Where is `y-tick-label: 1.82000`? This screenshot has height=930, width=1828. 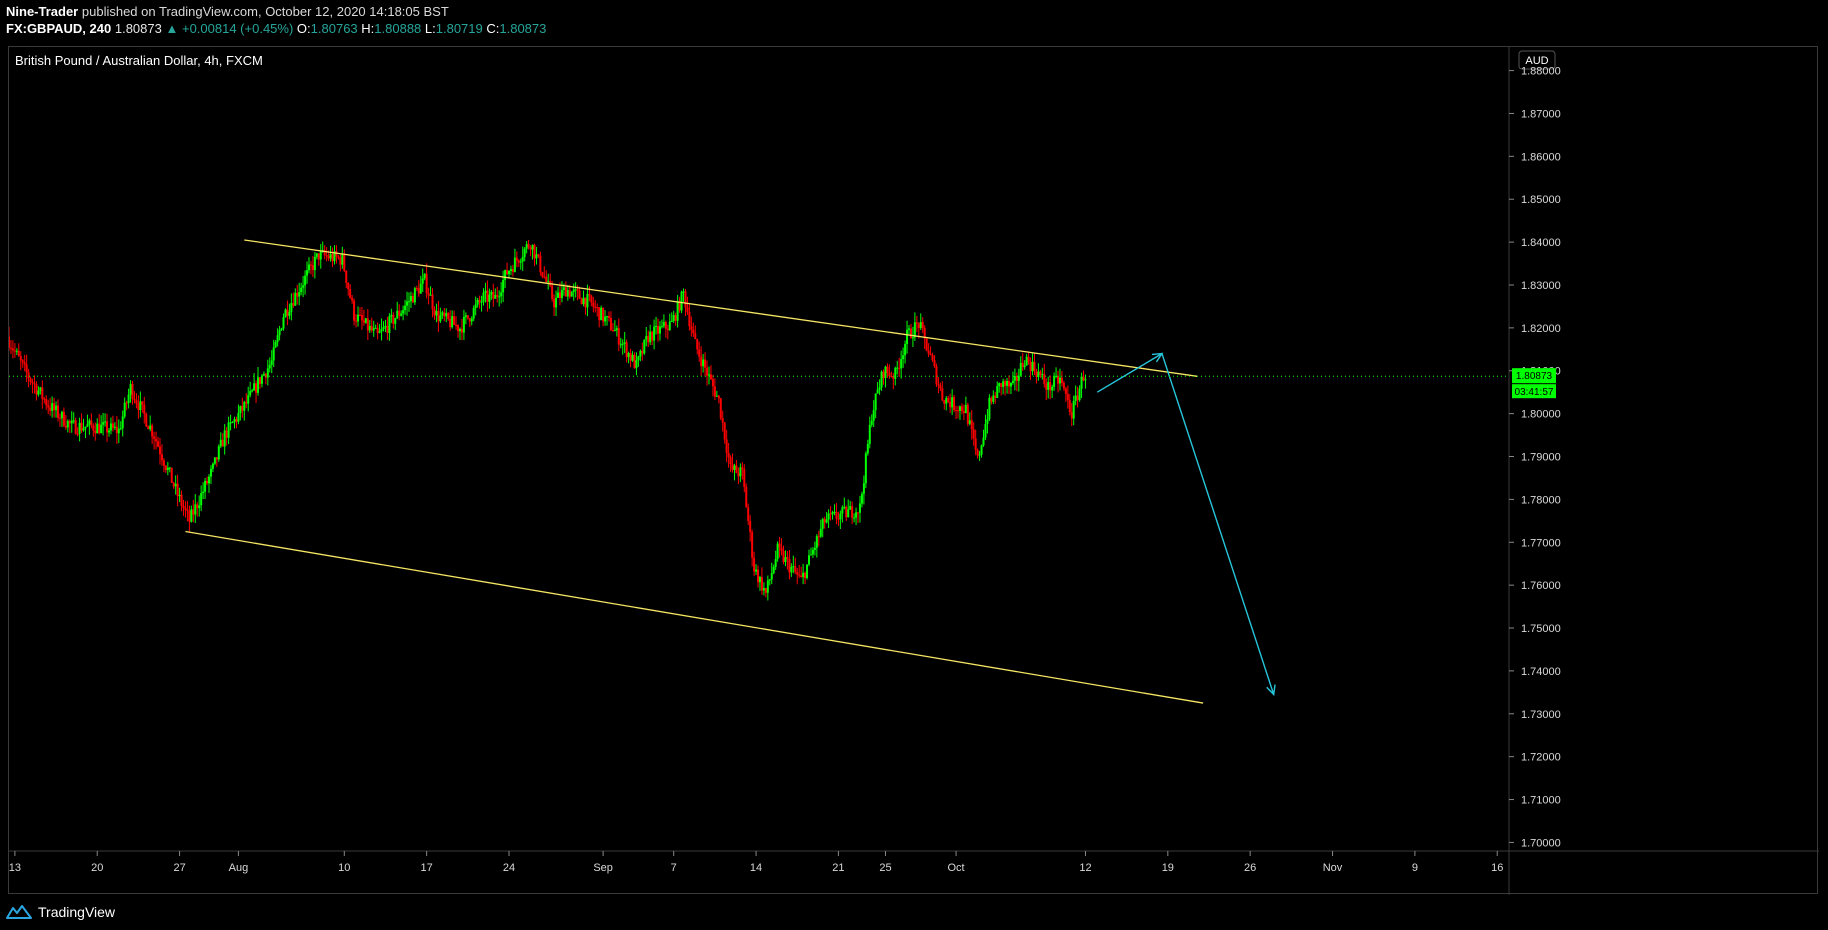
y-tick-label: 1.82000 is located at coordinates (1541, 329).